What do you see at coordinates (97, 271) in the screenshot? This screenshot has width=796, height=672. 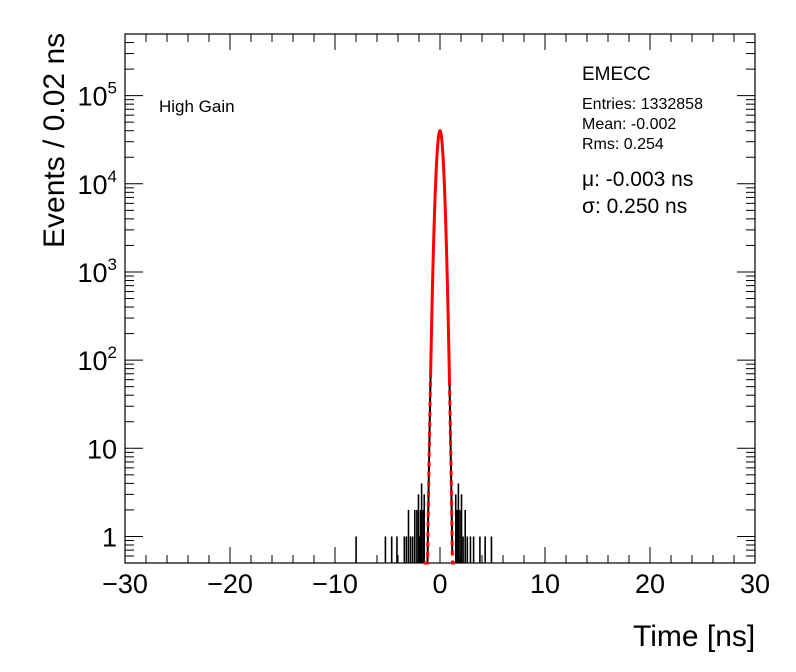 I see `y-tick-label: 10³` at bounding box center [97, 271].